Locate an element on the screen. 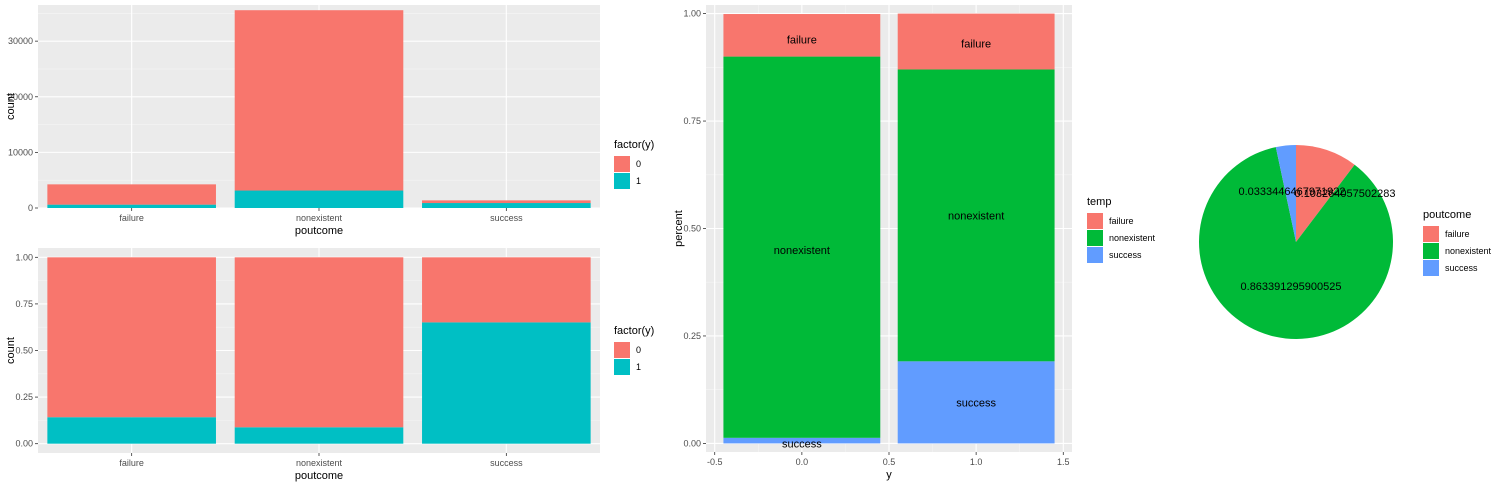  legend-p3: temp failure nonexistent success is located at coordinates (1121, 229).